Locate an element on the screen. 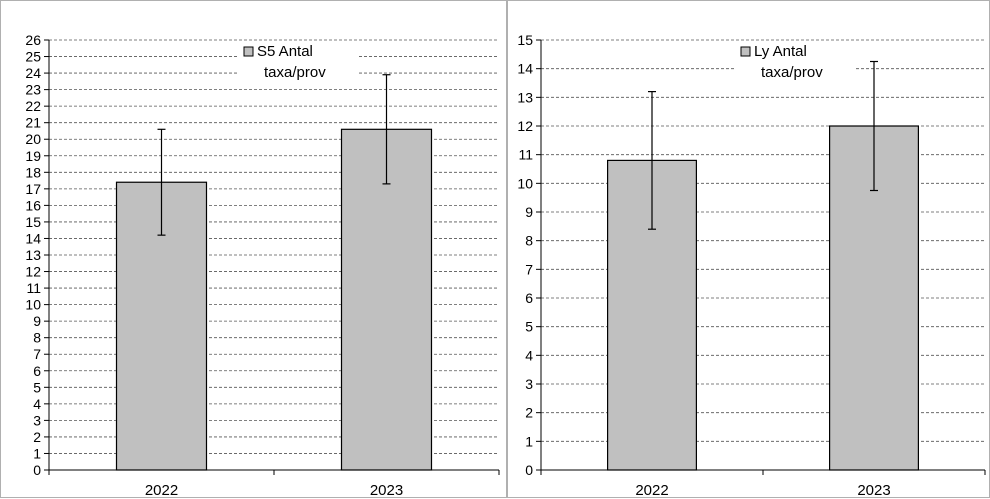 The height and width of the screenshot is (499, 990). y-tick-label: 18 is located at coordinates (33, 172).